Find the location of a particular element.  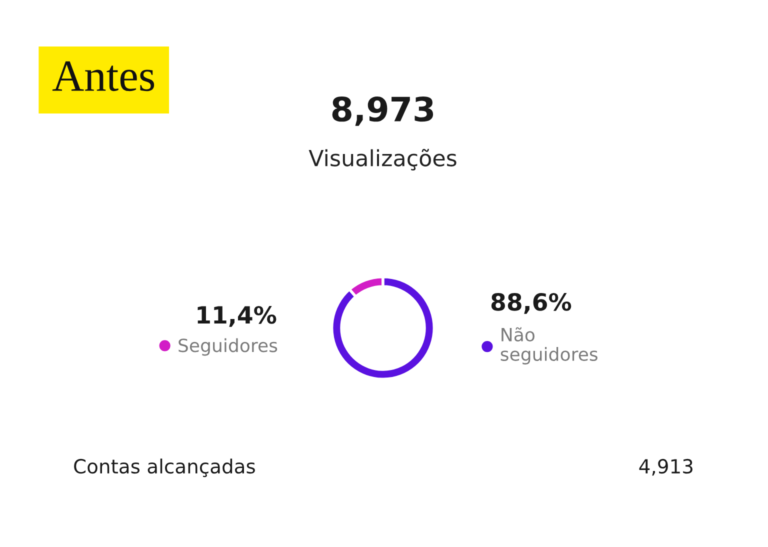

legend-label: Não seguidores is located at coordinates (549, 346).